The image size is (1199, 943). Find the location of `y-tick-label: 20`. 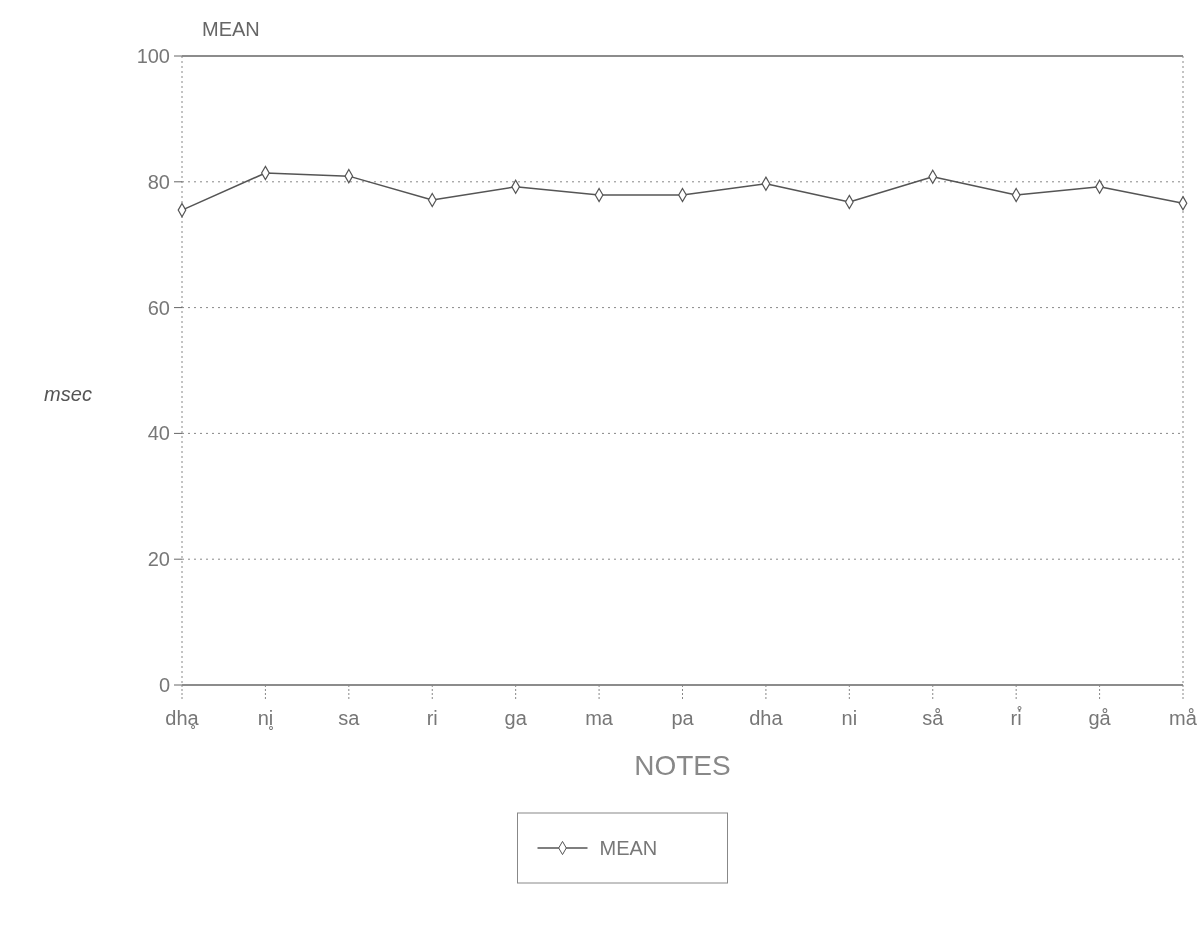

y-tick-label: 20 is located at coordinates (158, 559).